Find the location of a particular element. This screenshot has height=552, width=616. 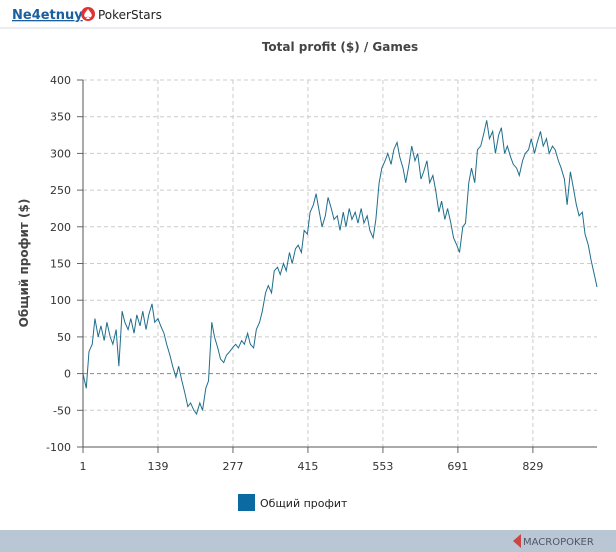

y-tick-label: 400 is located at coordinates (60, 80).